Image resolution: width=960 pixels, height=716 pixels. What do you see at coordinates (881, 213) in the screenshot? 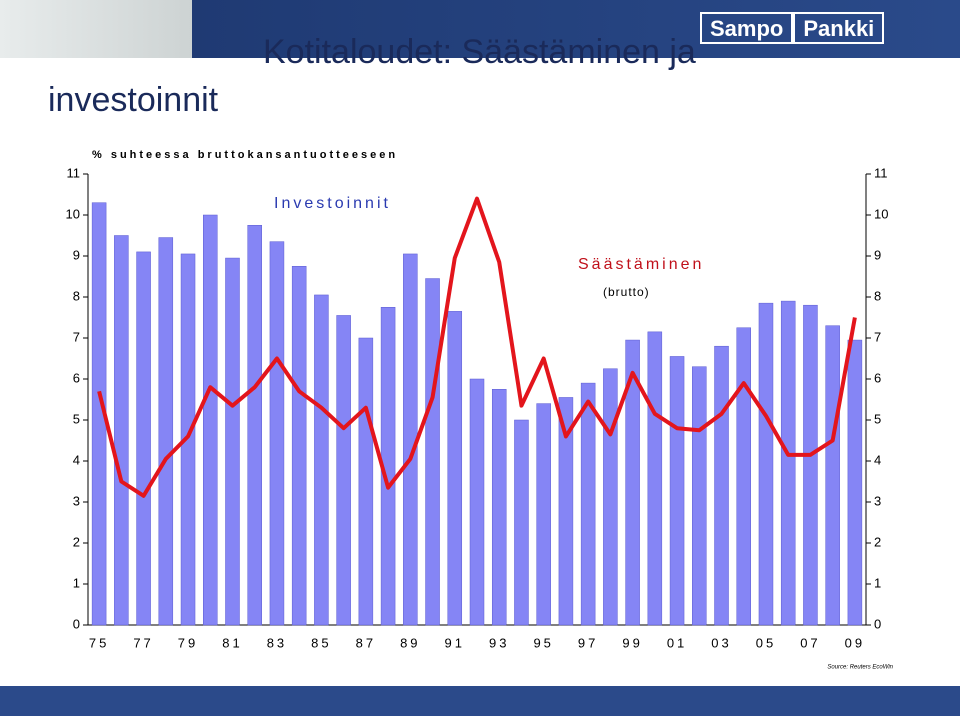
I see `y2-tick-label: 10` at bounding box center [881, 213].